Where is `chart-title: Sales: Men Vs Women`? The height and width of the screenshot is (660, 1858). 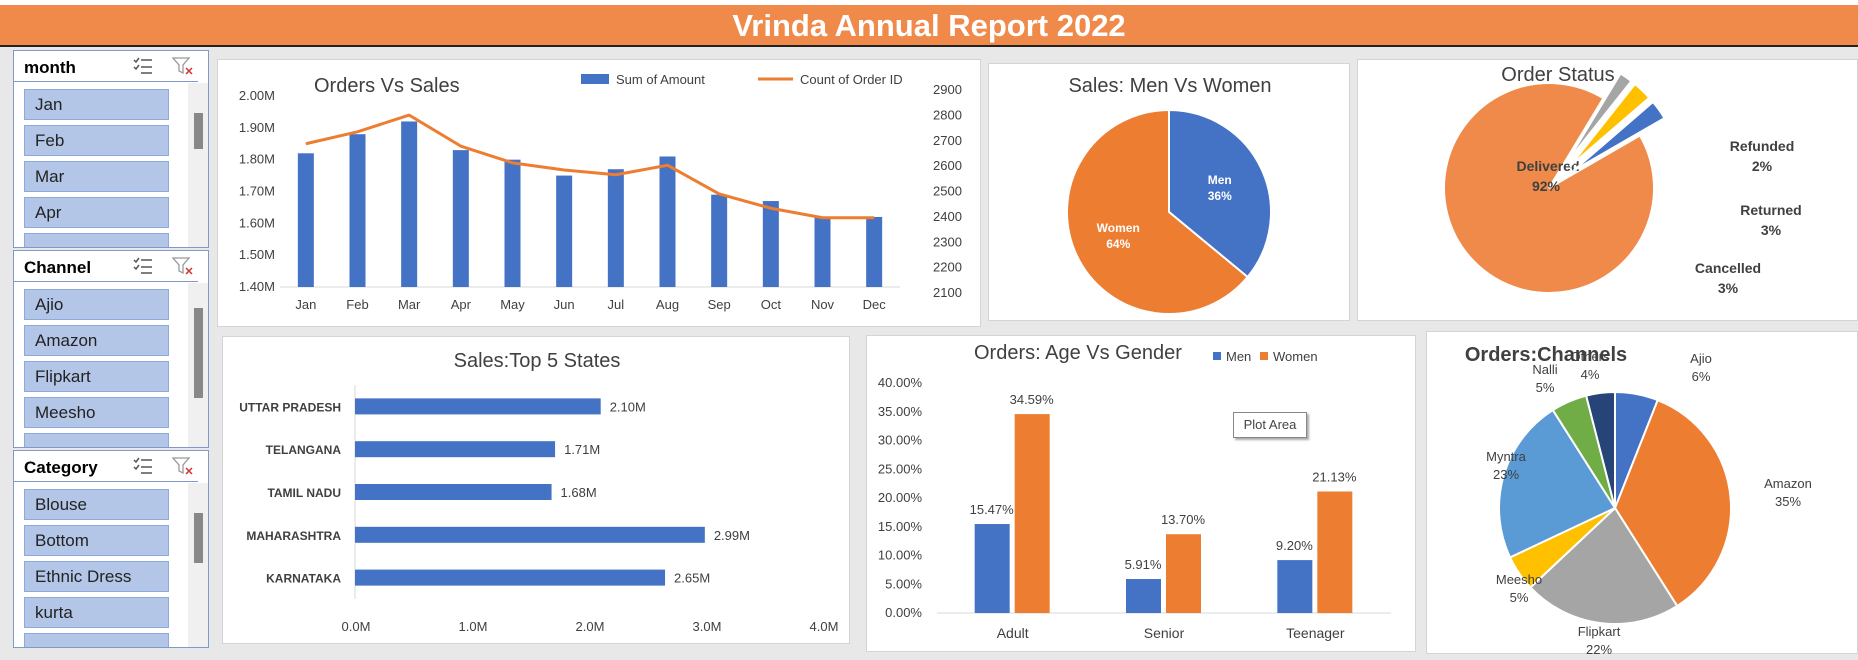
chart-title: Sales: Men Vs Women is located at coordinates (1169, 86).